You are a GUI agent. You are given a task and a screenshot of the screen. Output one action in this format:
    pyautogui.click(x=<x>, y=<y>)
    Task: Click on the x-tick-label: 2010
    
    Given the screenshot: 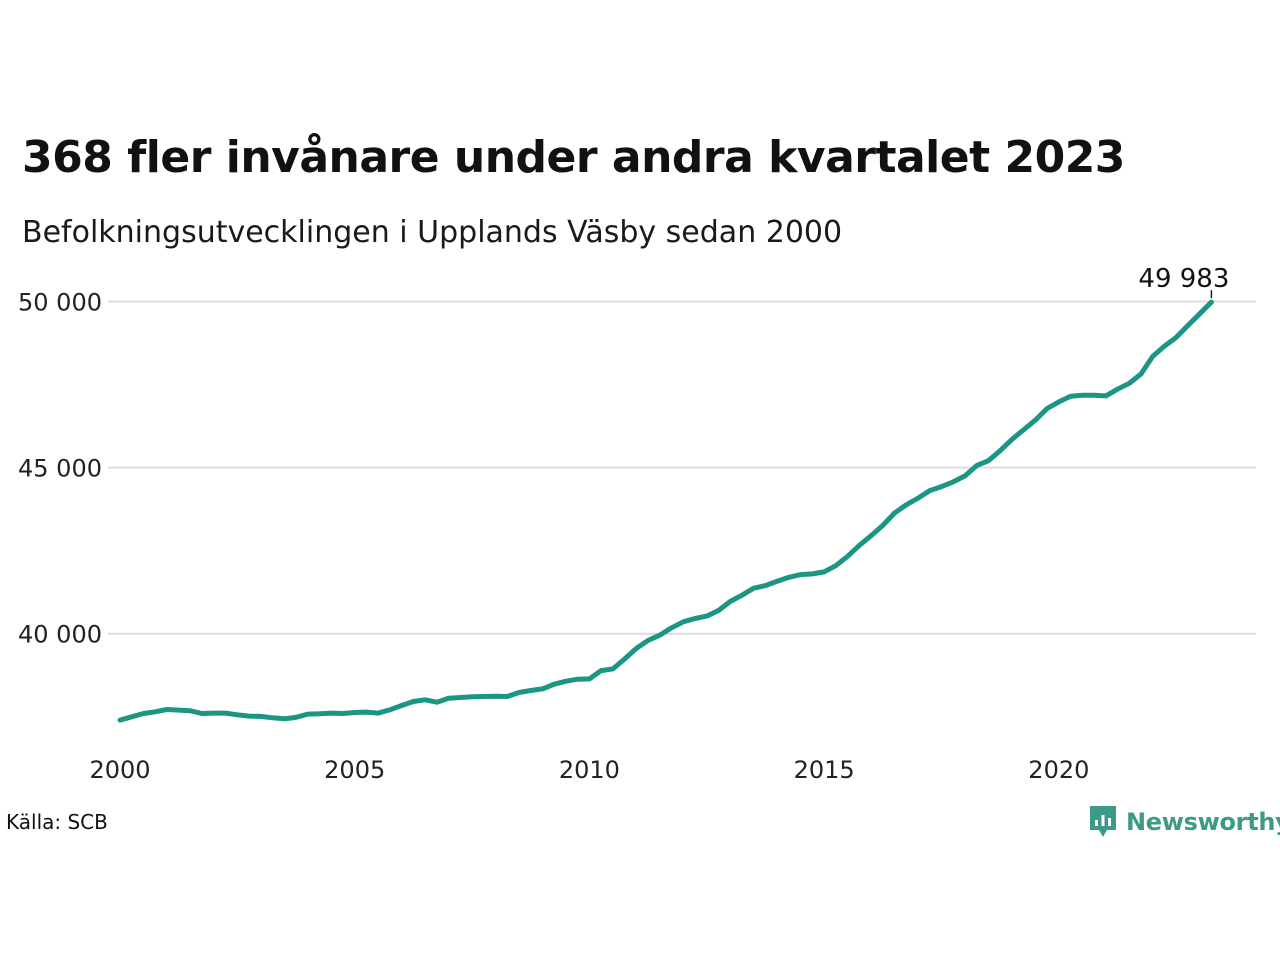 What is the action you would take?
    pyautogui.click(x=589, y=770)
    